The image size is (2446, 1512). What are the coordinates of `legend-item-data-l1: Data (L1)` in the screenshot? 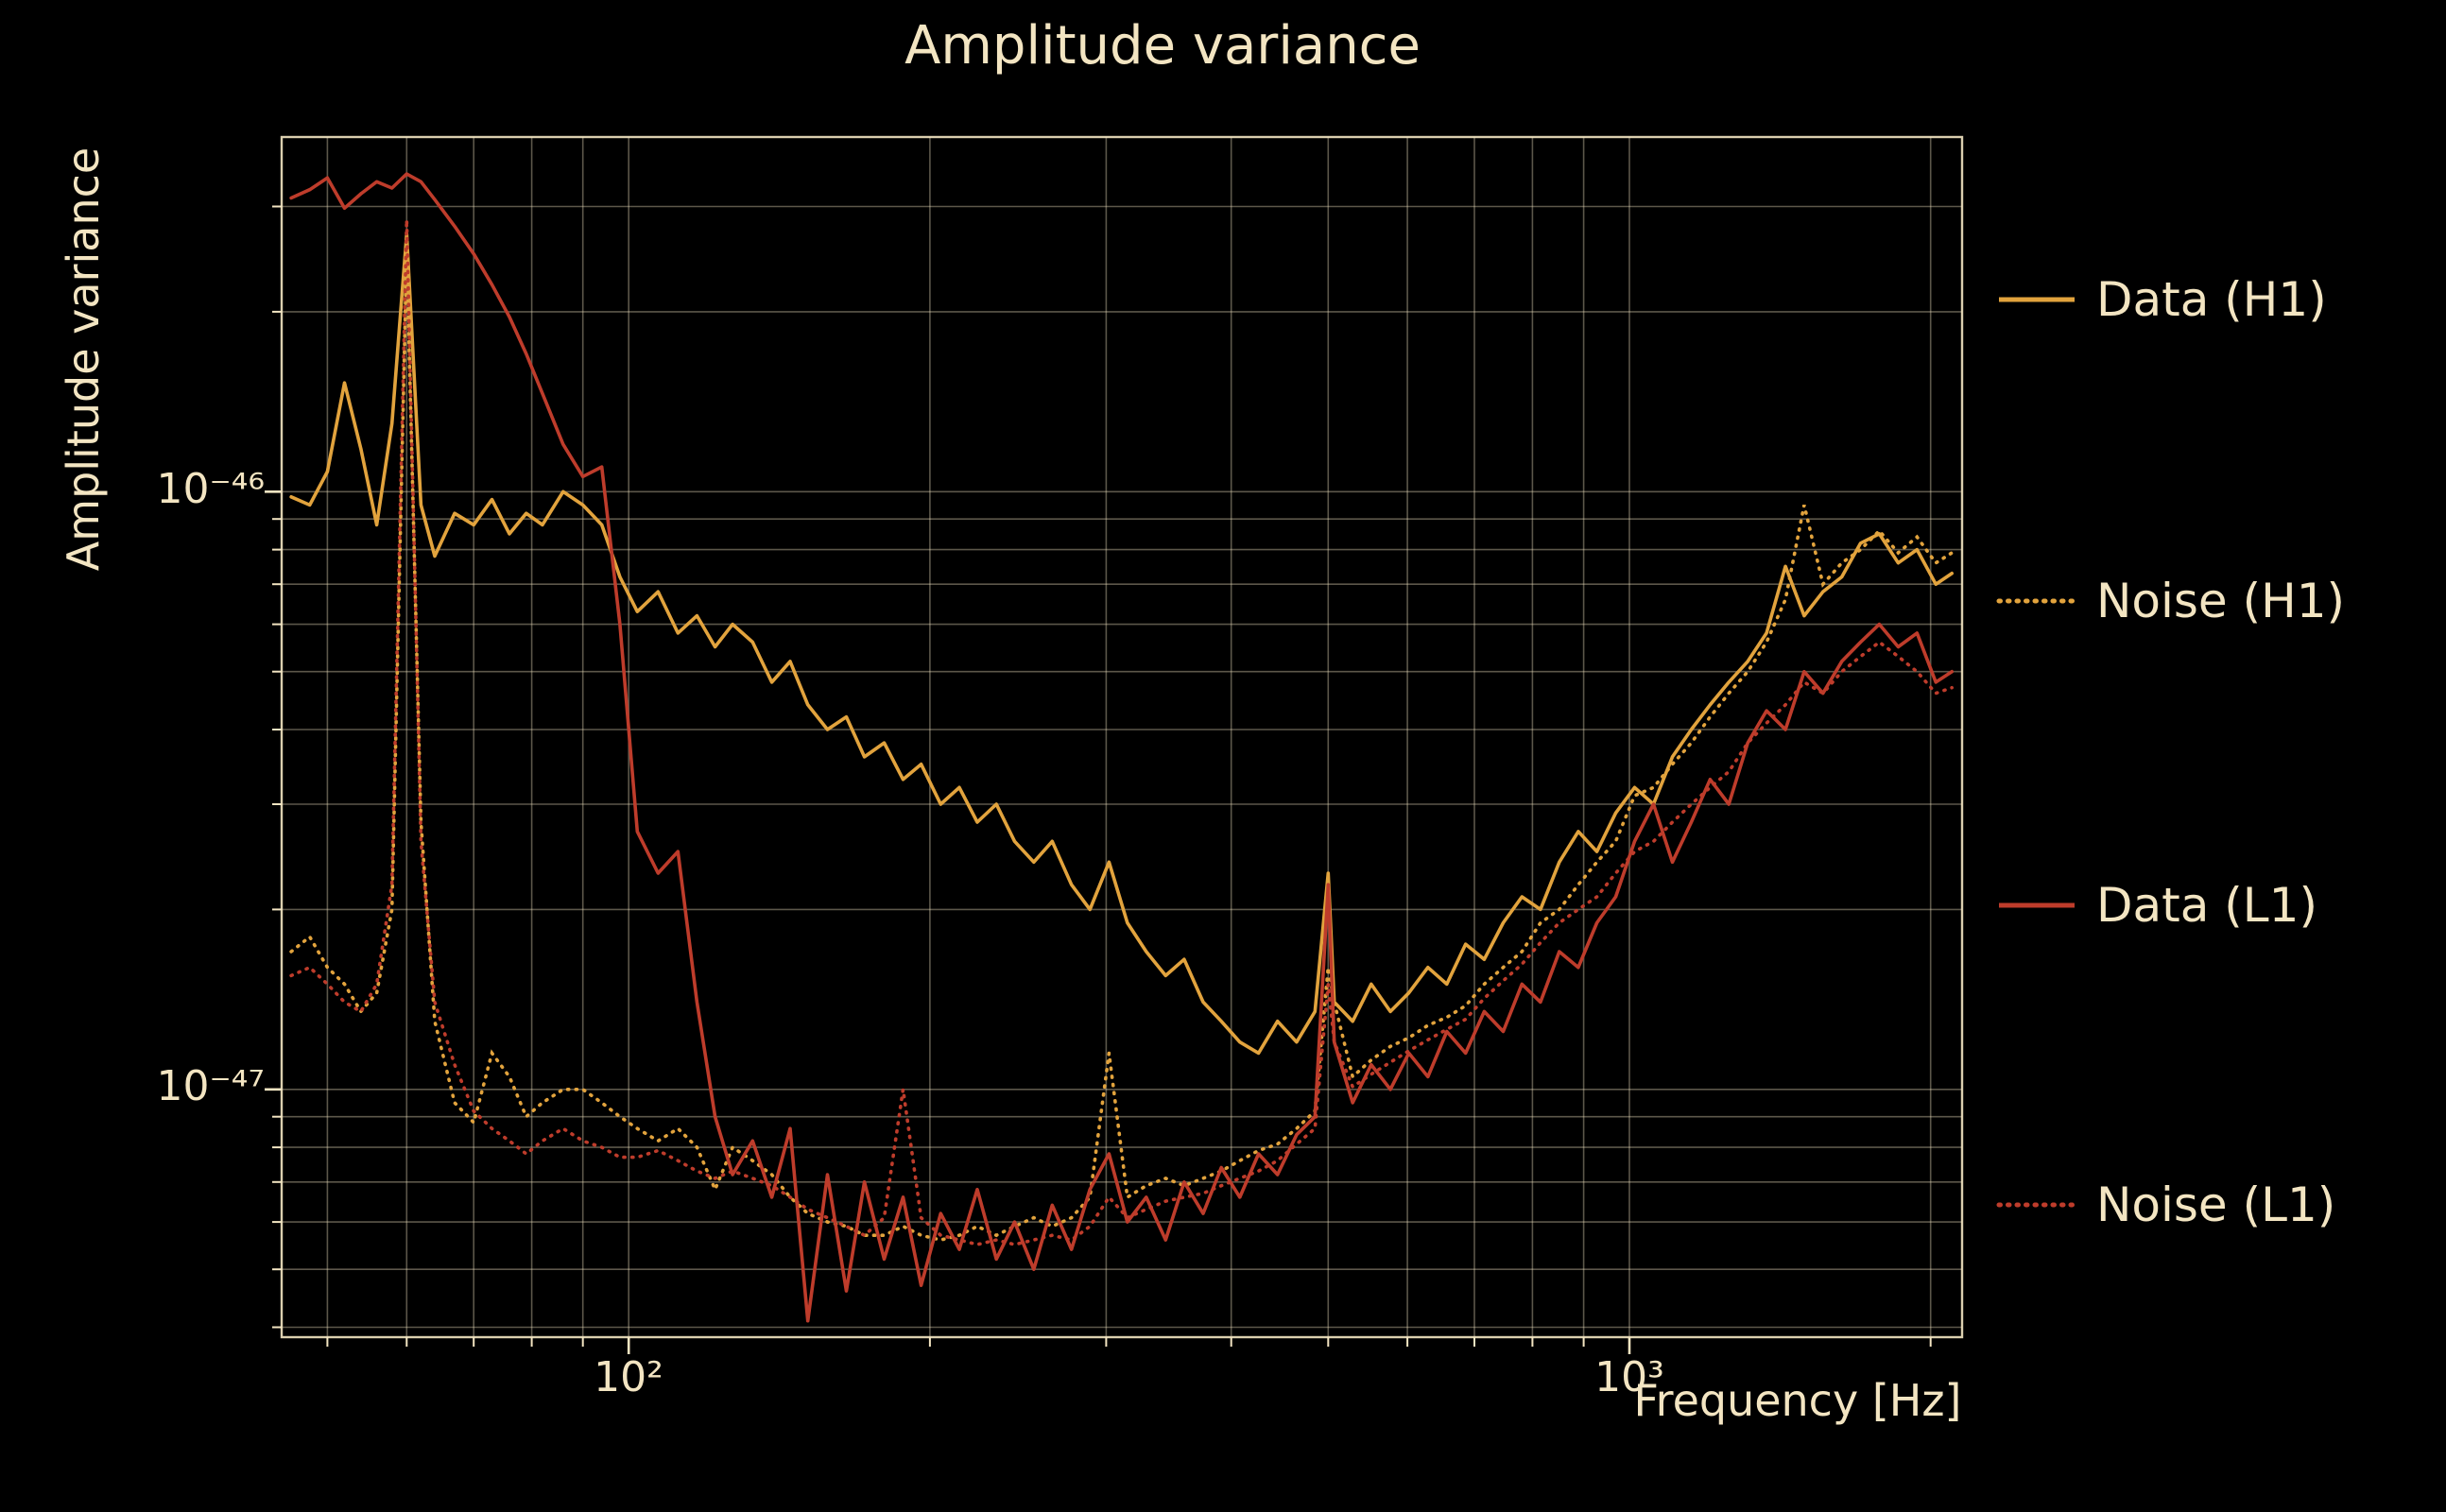 It's located at (2156, 905).